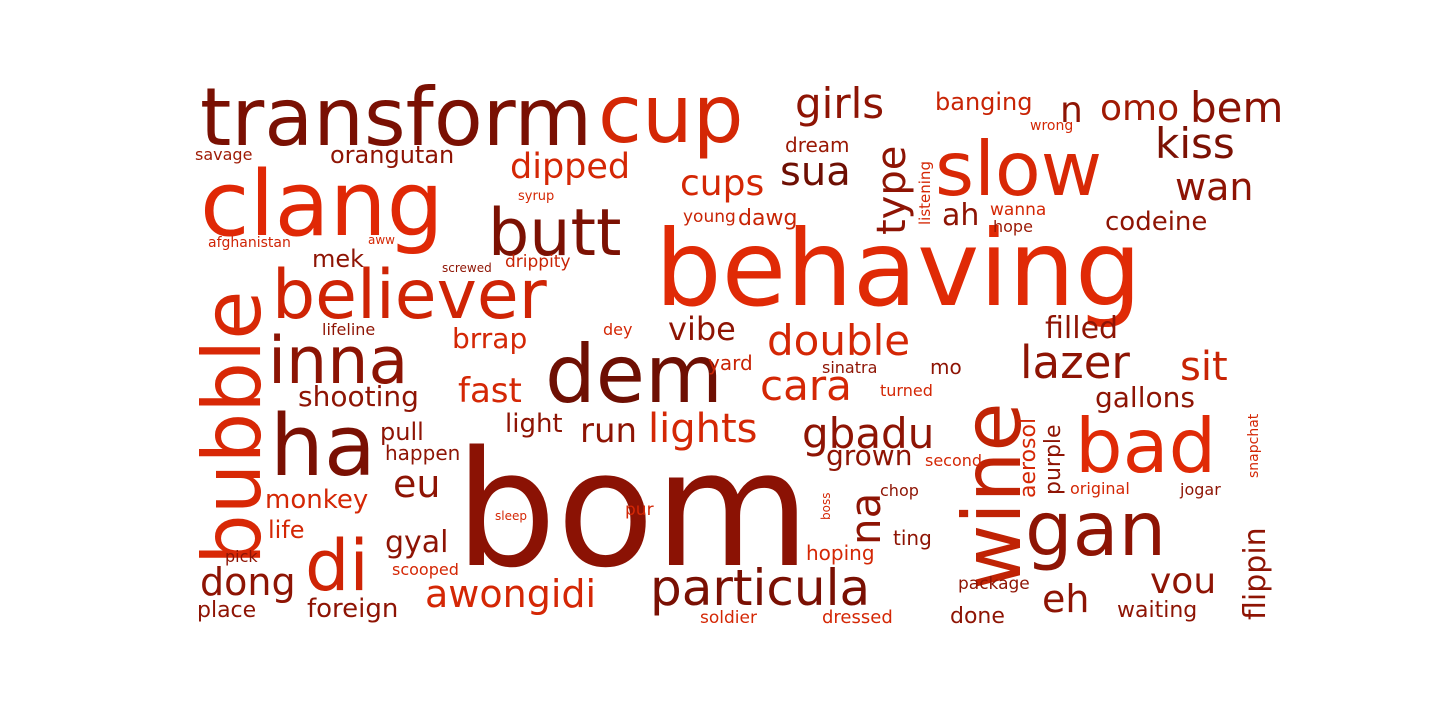 This screenshot has height=720, width=1440. What do you see at coordinates (670, 114) in the screenshot?
I see `word-cup: cup` at bounding box center [670, 114].